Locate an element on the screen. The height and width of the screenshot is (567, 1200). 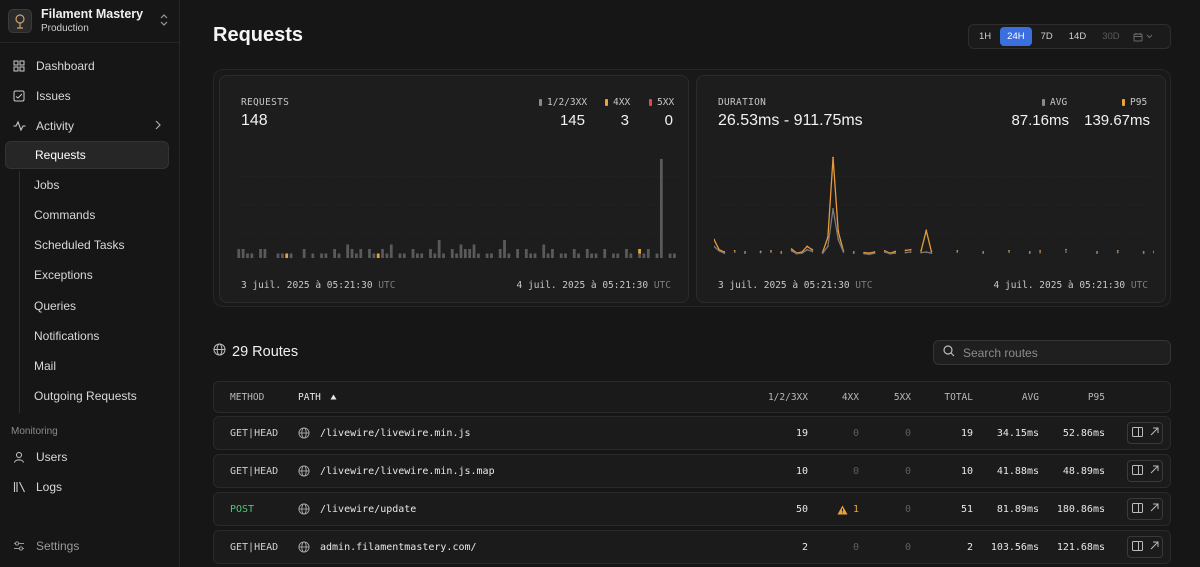
range-14d-button: 14D is located at coordinates (1077, 36).